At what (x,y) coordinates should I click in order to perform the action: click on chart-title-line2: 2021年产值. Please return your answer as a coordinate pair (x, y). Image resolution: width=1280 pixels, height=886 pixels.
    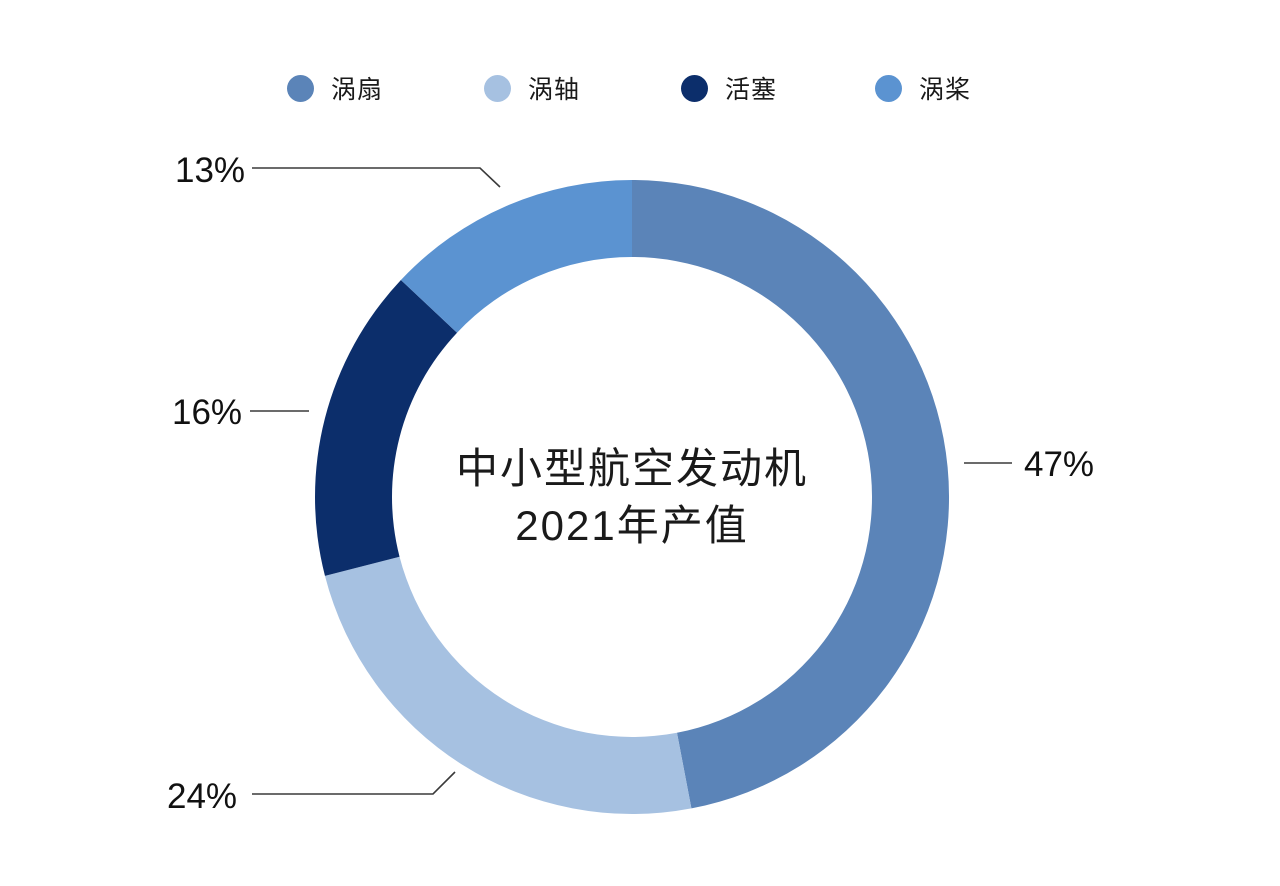
    Looking at the image, I should click on (632, 525).